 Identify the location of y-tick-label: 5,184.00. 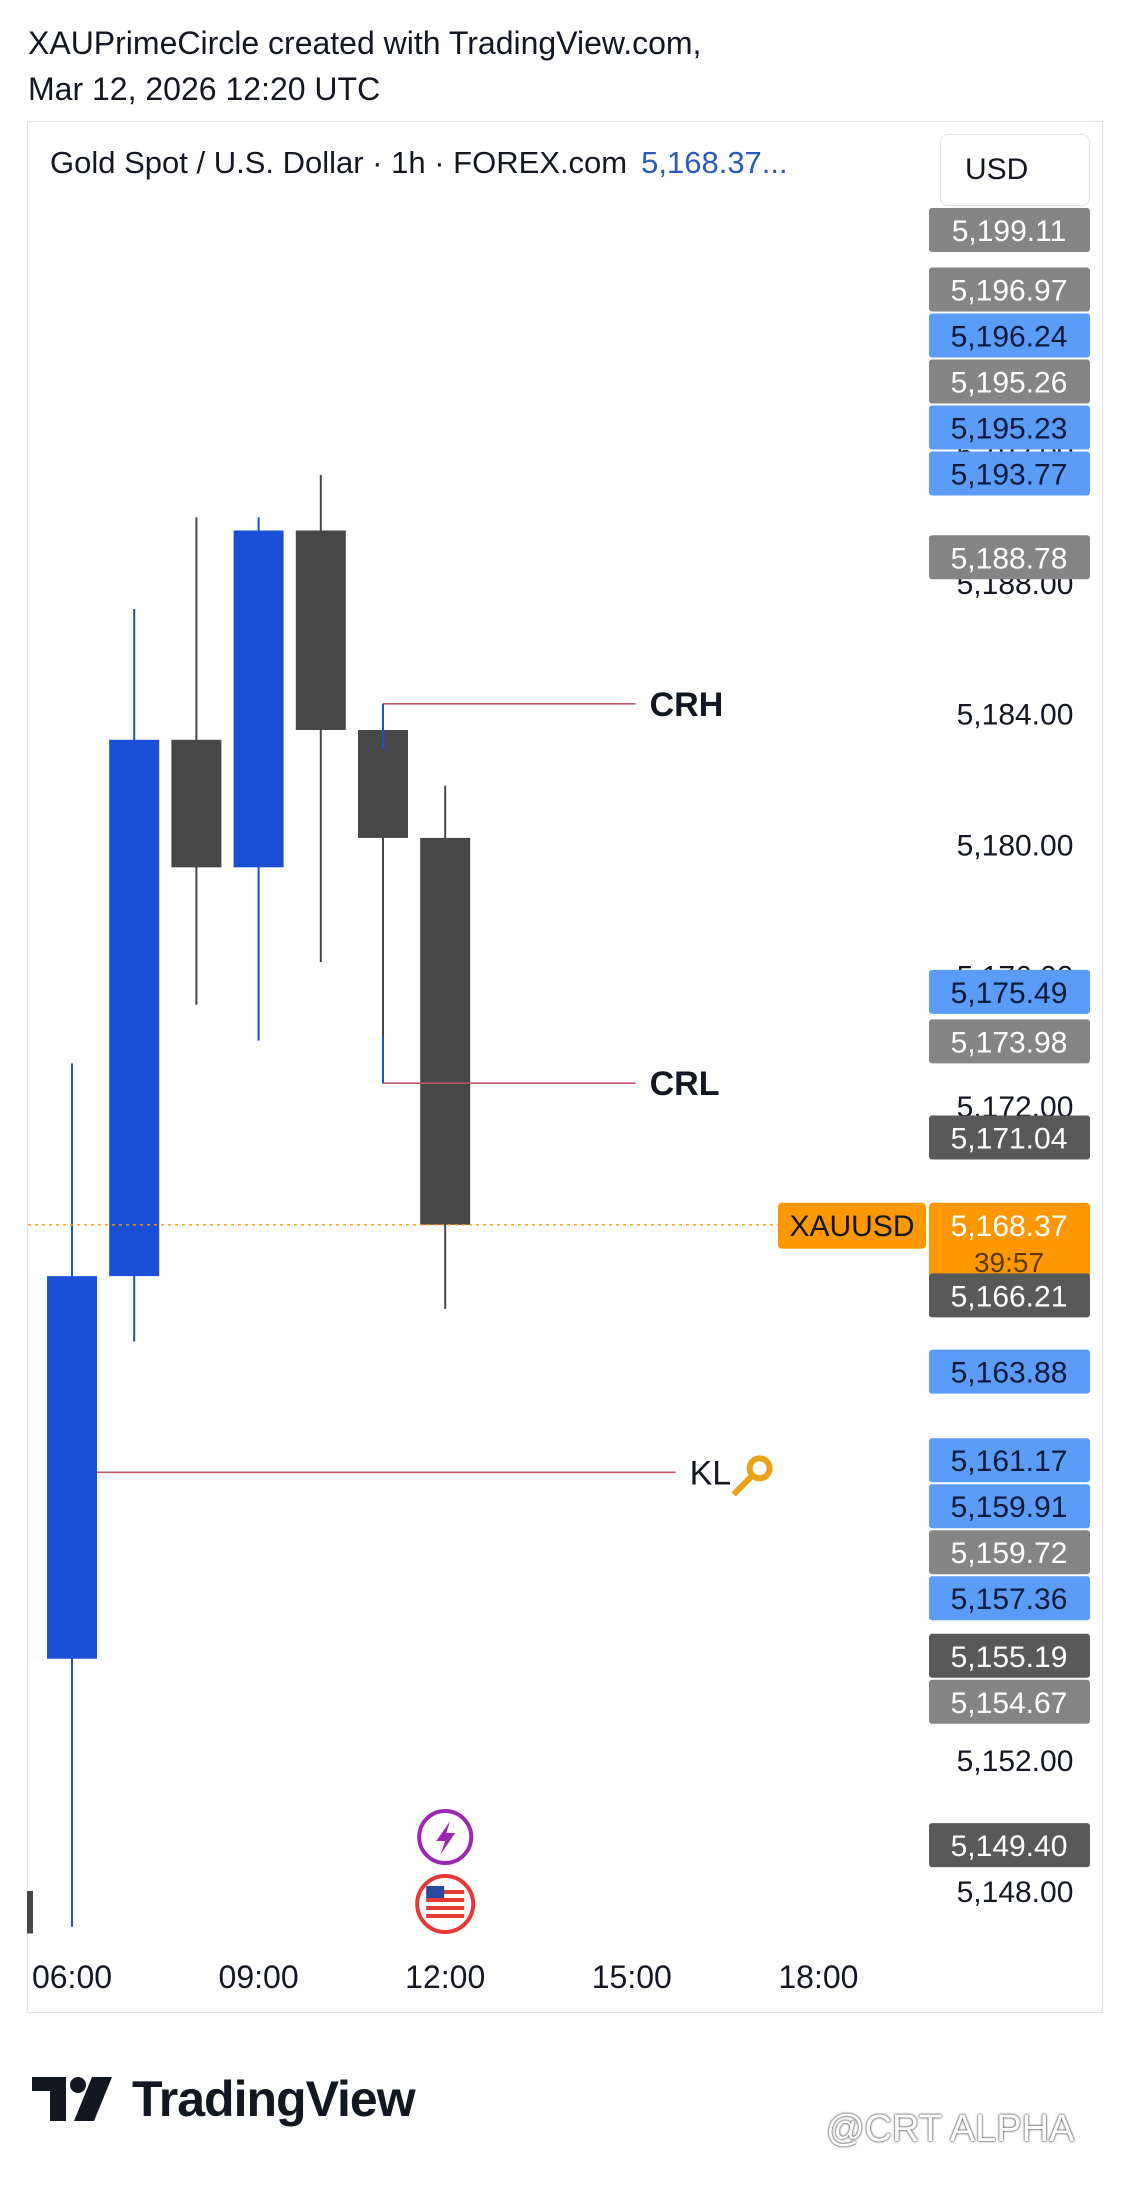
(1015, 715).